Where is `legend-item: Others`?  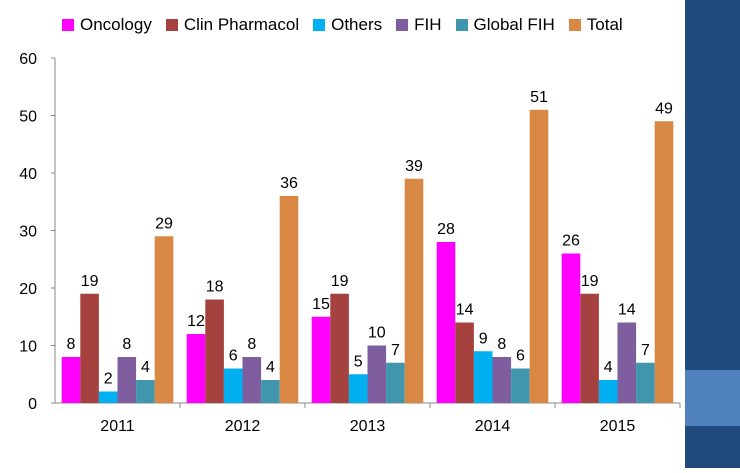 legend-item: Others is located at coordinates (347, 25).